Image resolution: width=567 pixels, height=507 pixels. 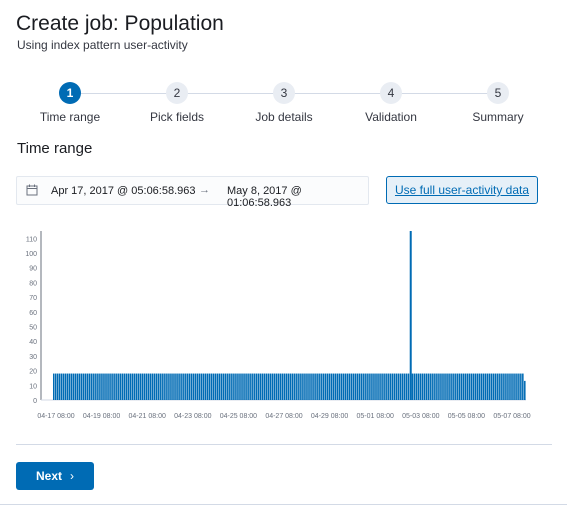 What do you see at coordinates (123, 191) in the screenshot?
I see `start-date-button: Apr 17, 2017 @ 05:06:58.963` at bounding box center [123, 191].